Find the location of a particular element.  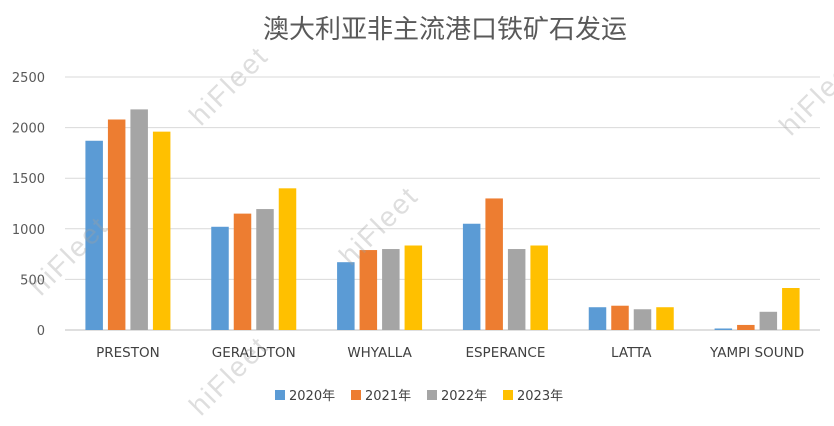

y-tick-label: 1500 is located at coordinates (28, 179).